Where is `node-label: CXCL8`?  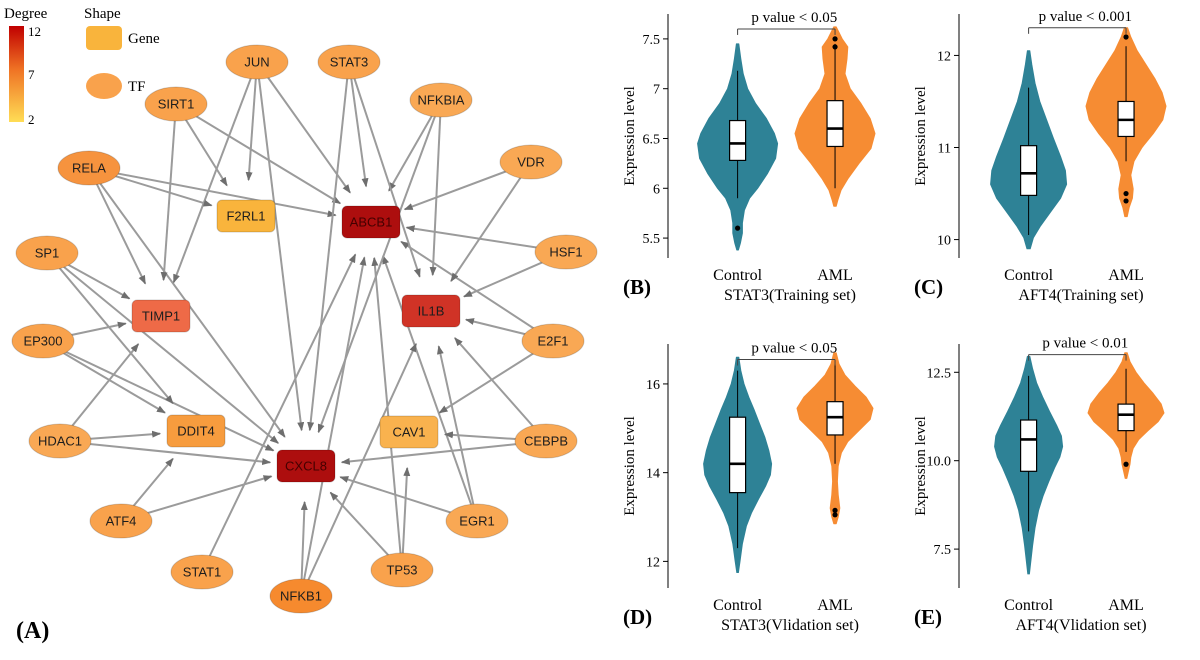
node-label: CXCL8 is located at coordinates (306, 466).